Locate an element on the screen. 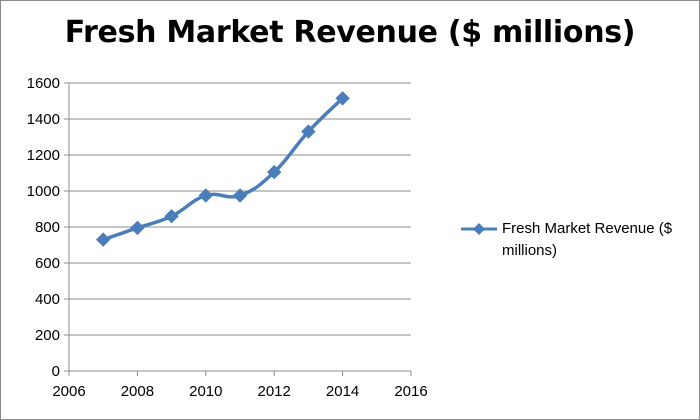 This screenshot has width=700, height=420. y-tick-labels: 0 200 400 600 800 1000 1200 1400 1600 is located at coordinates (43, 227).